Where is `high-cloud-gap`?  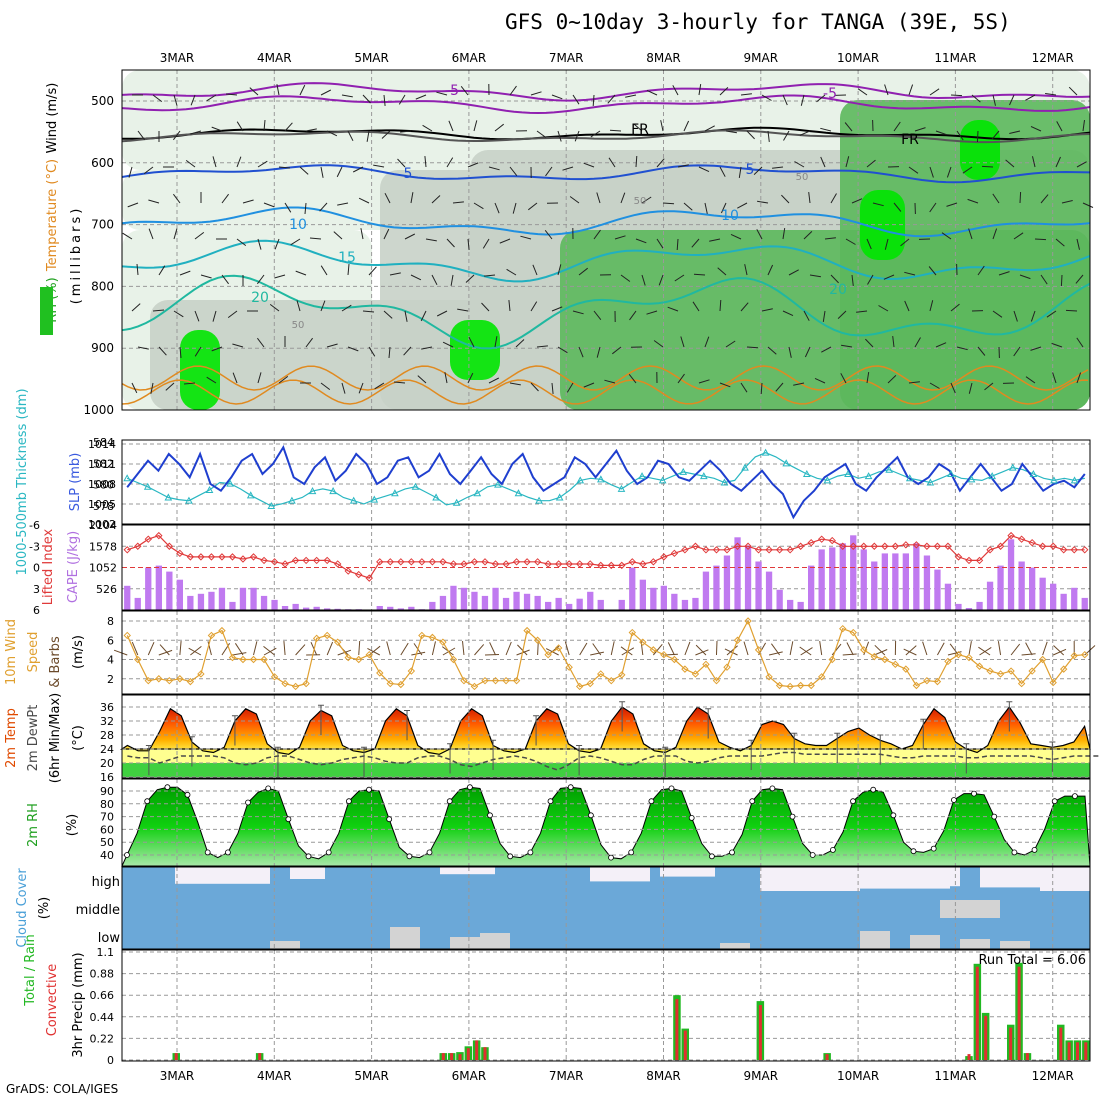 high-cloud-gap is located at coordinates (467, 871).